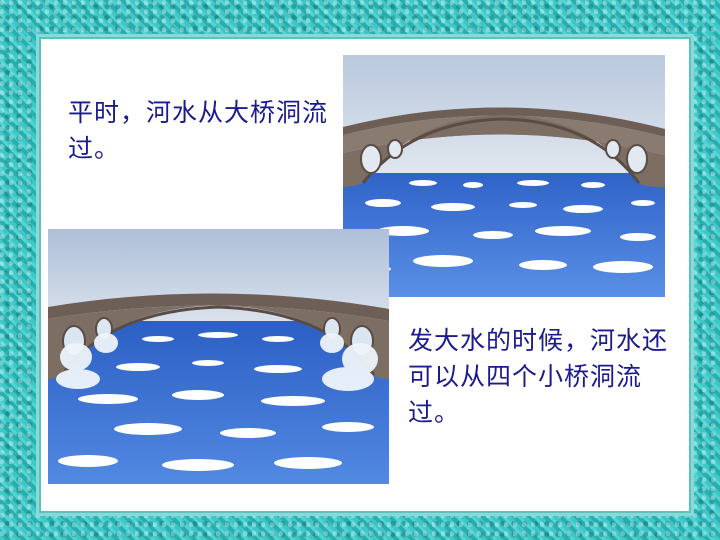 The image size is (720, 540). Describe the element at coordinates (538, 376) in the screenshot. I see `caption-flood-water: 发大水的时候，河水还可以从四个小桥洞流过。` at that location.